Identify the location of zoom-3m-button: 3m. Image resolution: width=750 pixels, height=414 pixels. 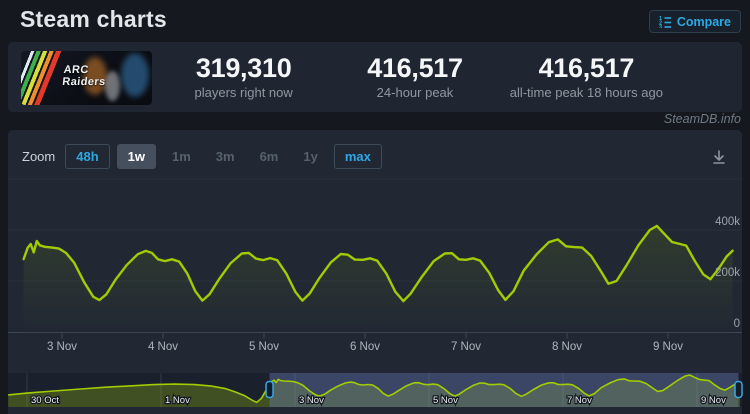
(225, 156).